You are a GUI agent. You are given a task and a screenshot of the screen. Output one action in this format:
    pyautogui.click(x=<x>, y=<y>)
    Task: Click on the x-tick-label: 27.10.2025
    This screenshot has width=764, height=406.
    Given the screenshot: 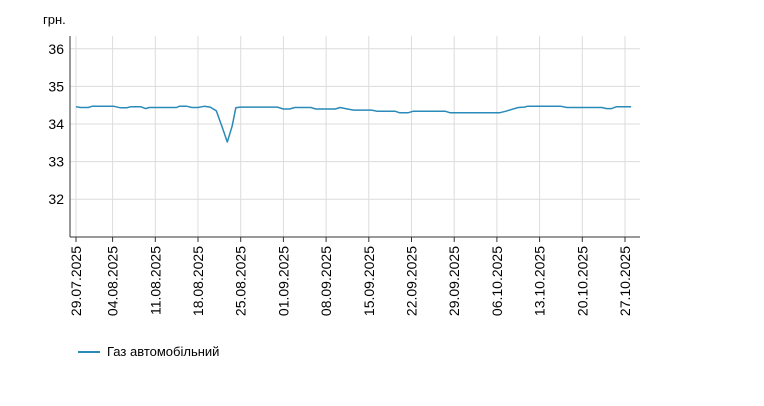 What is the action you would take?
    pyautogui.click(x=625, y=281)
    